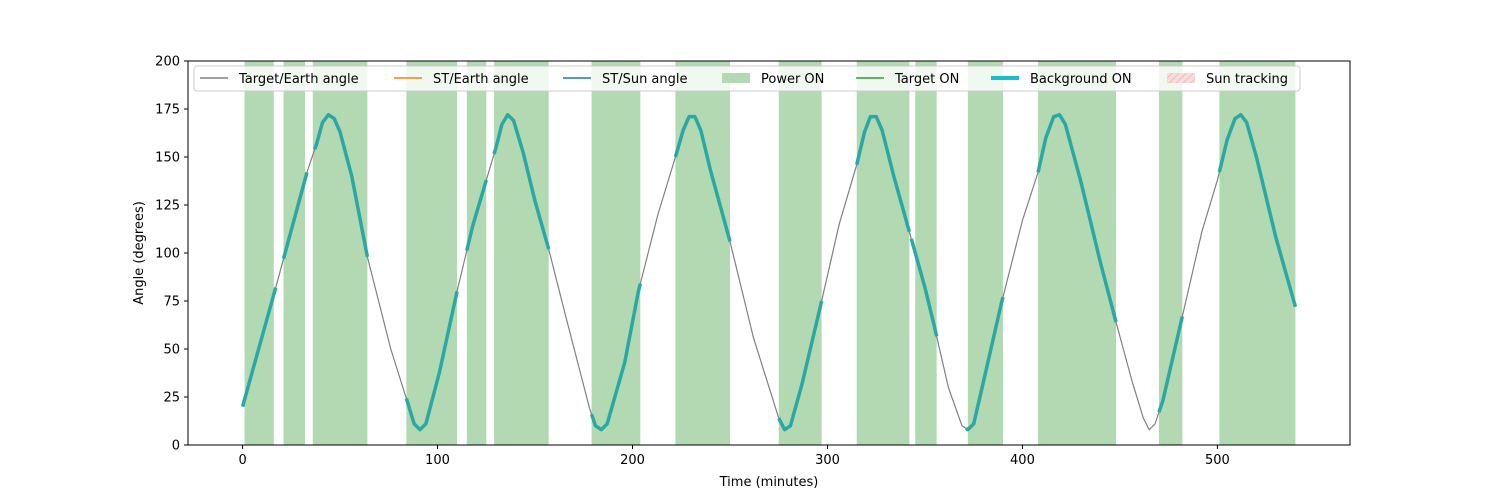 This screenshot has width=1500, height=500. I want to click on legend-item-5: Background ON, so click(1061, 79).